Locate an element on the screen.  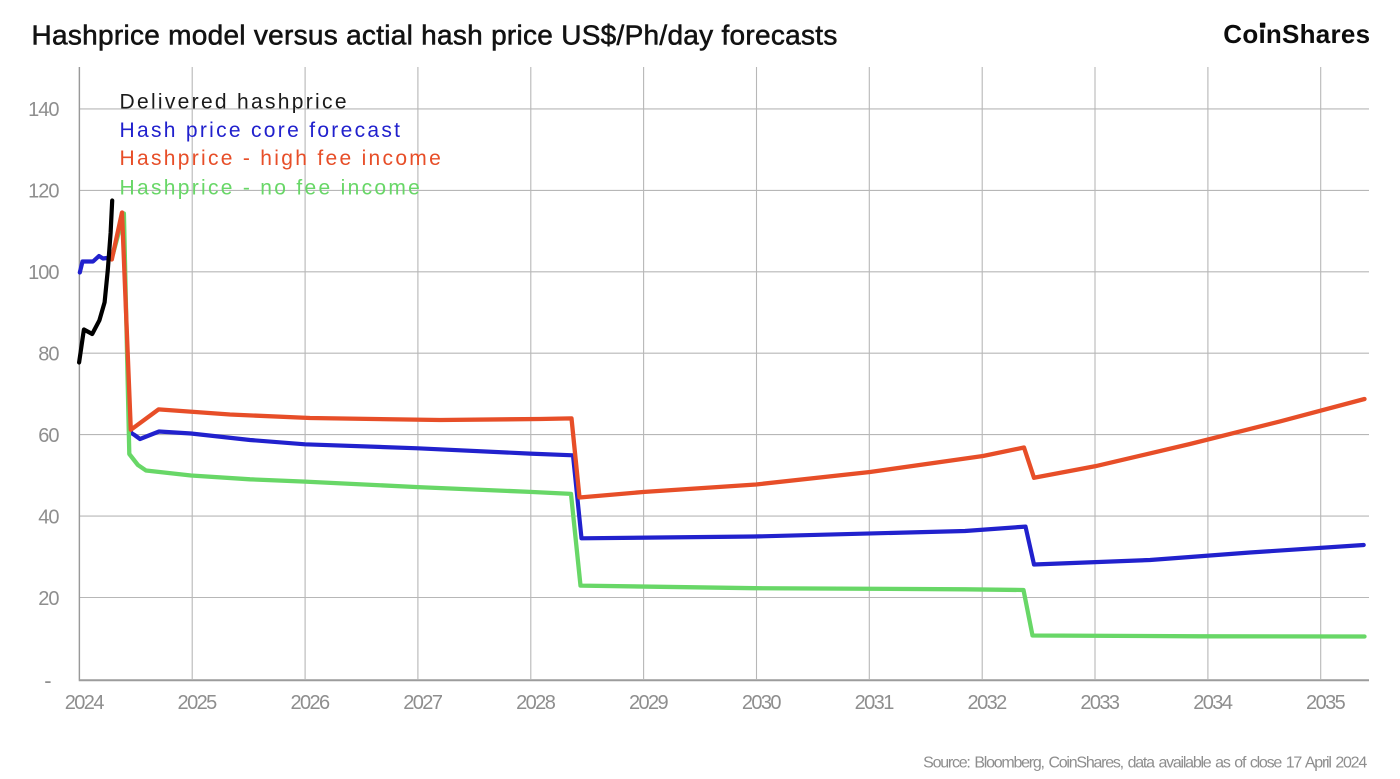
svg-text: 2030 is located at coordinates (762, 703).